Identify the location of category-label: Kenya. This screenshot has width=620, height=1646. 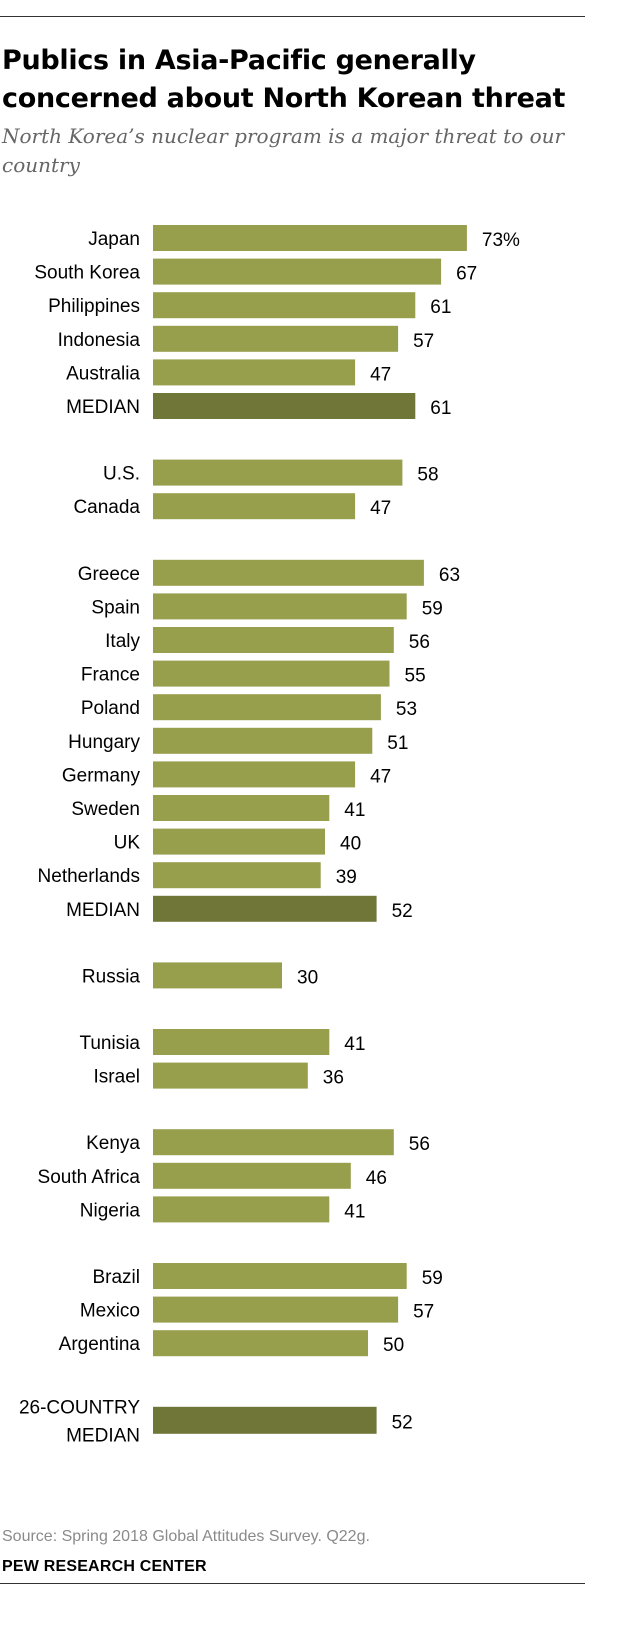
(113, 1143).